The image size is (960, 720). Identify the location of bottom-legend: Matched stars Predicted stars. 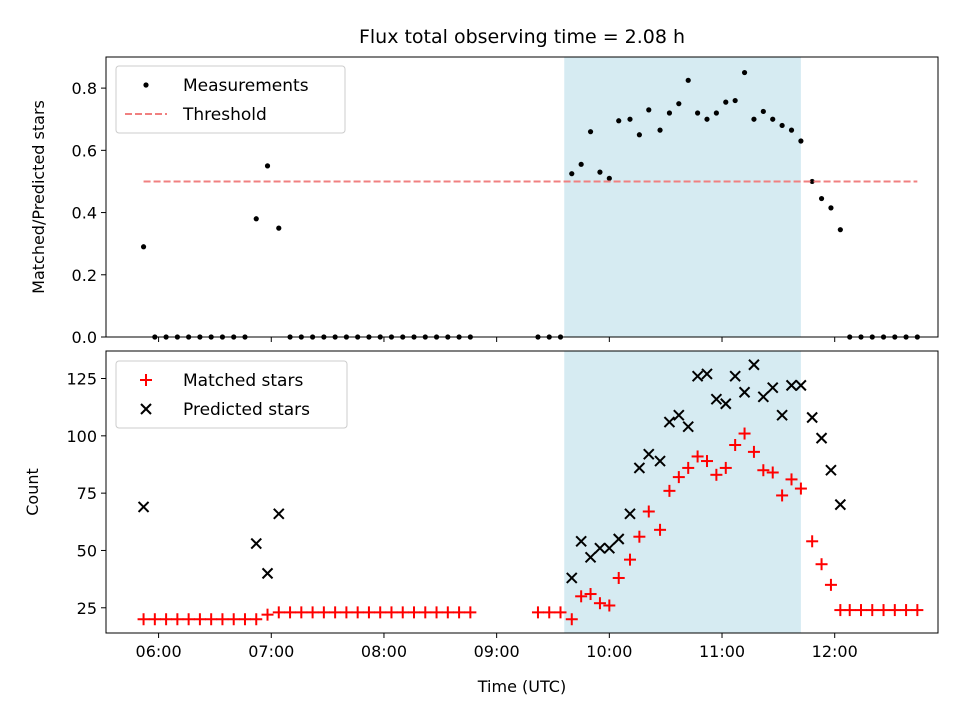
(231, 394).